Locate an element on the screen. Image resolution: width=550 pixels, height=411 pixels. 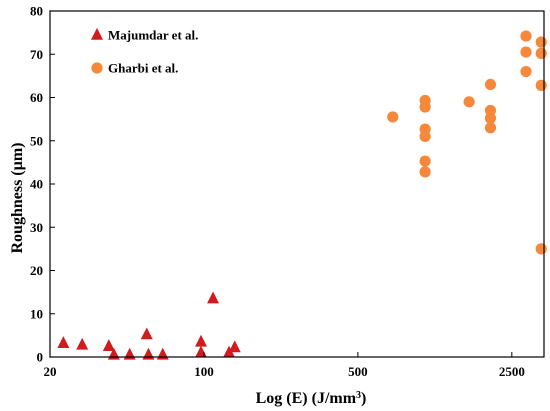
y-tick-label: 10 is located at coordinates (36, 313).